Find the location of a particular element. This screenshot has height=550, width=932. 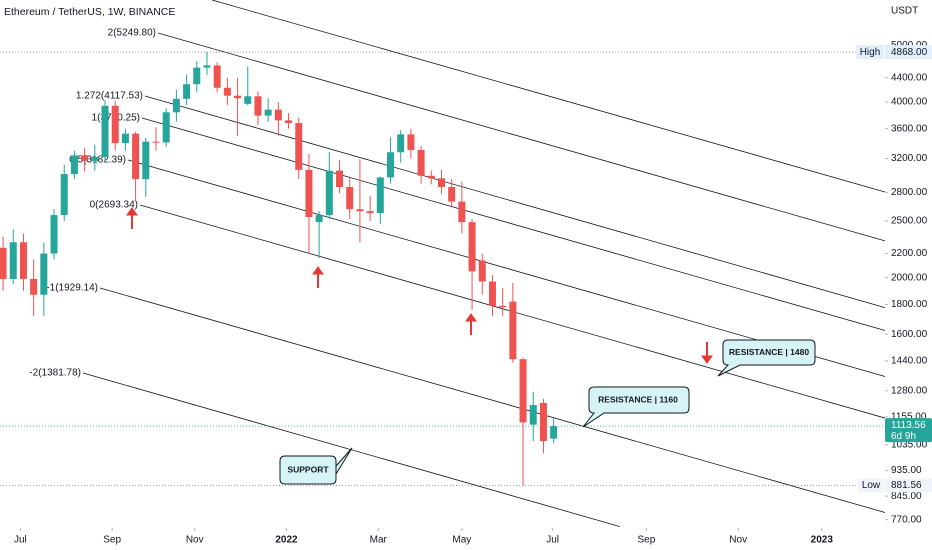

fib-label: 0(2693.34) is located at coordinates (114, 205).